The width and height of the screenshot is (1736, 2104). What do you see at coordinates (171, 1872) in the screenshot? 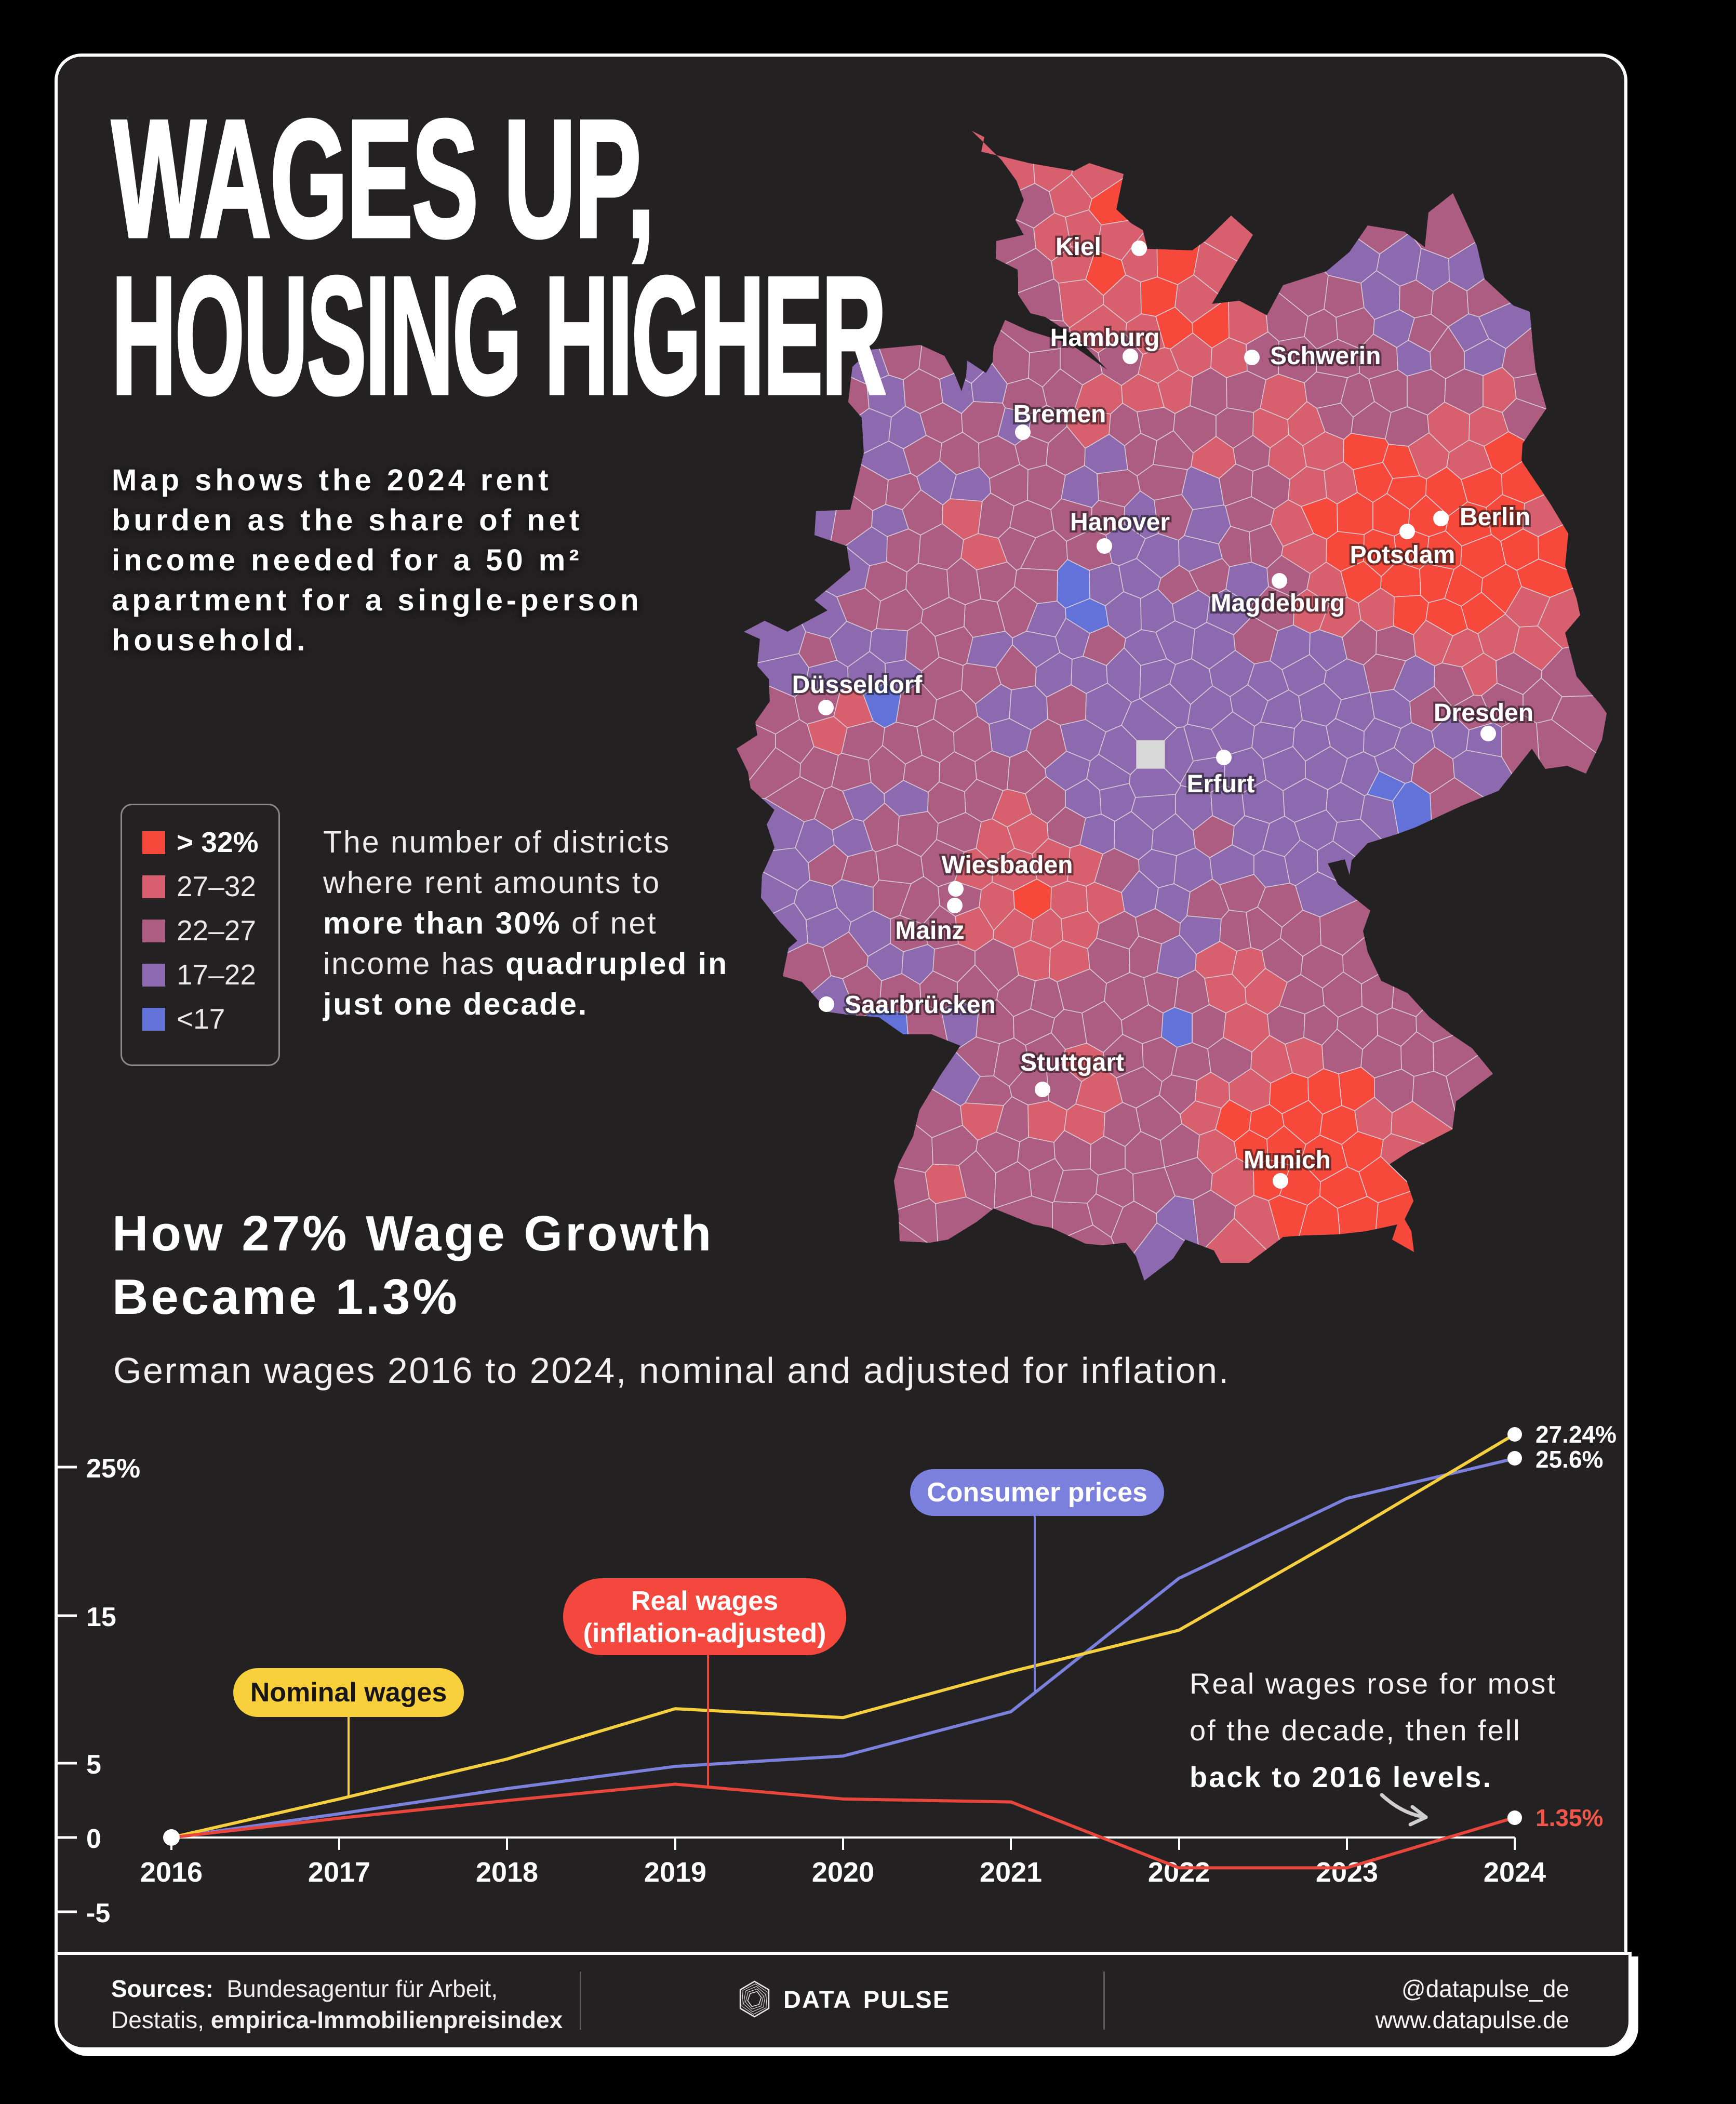
I see `svg-text: 2016` at bounding box center [171, 1872].